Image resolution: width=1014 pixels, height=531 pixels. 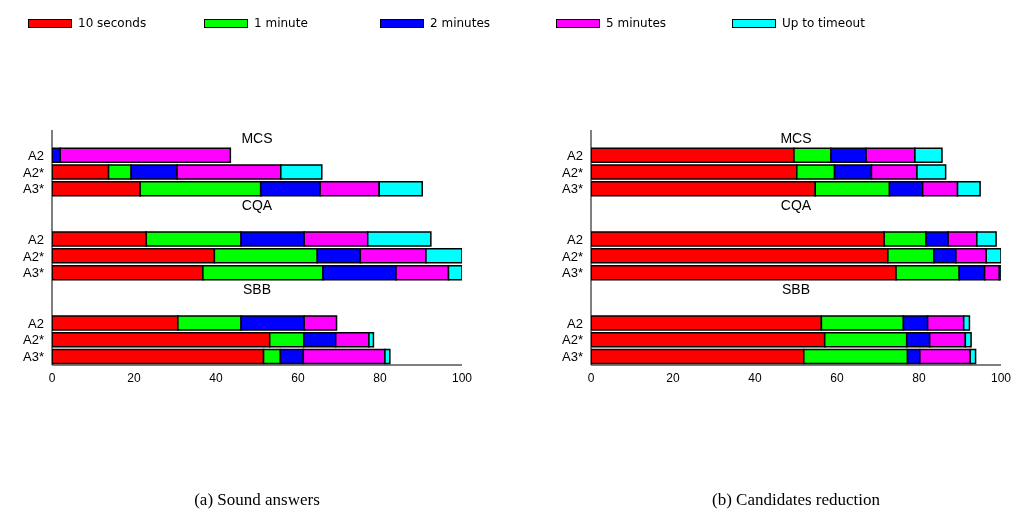 I want to click on legend-label: 2 minutes, so click(x=460, y=23).